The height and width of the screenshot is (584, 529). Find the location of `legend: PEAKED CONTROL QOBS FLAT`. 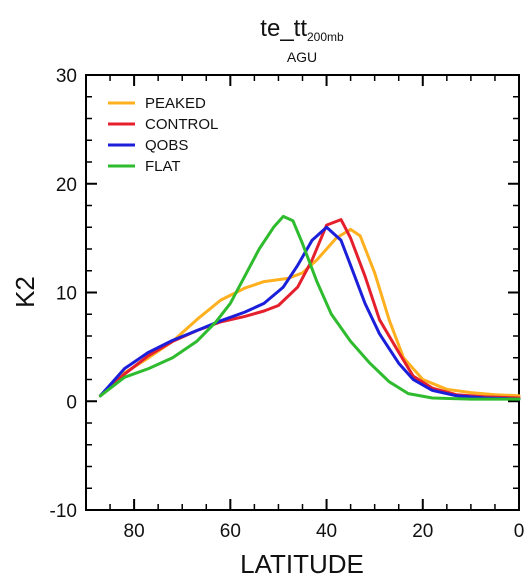

legend: PEAKED CONTROL QOBS FLAT is located at coordinates (163, 135).